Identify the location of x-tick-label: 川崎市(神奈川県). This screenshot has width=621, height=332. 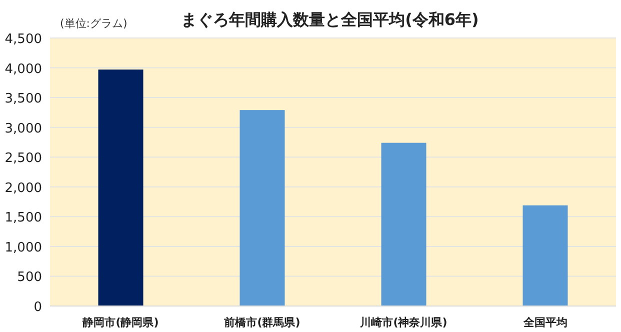
(403, 322).